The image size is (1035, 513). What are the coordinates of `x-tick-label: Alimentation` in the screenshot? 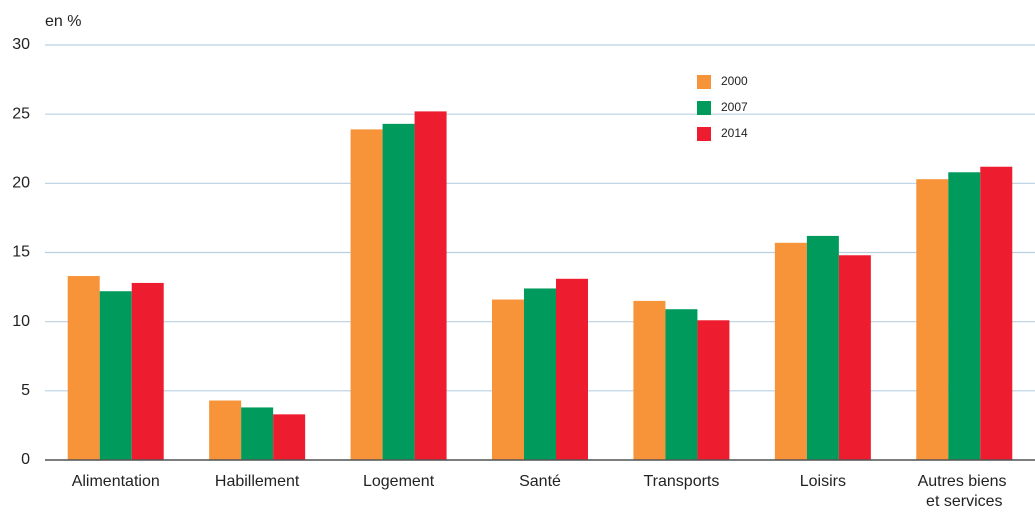 It's located at (116, 481).